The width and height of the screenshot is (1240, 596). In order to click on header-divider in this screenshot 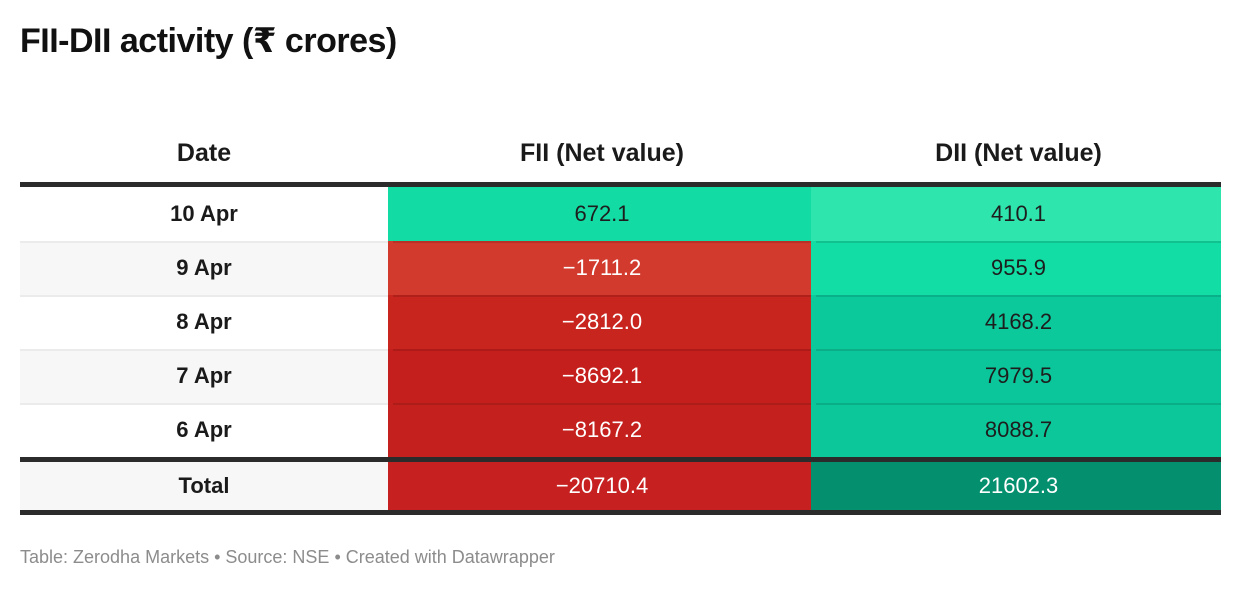, I will do `click(620, 185)`.